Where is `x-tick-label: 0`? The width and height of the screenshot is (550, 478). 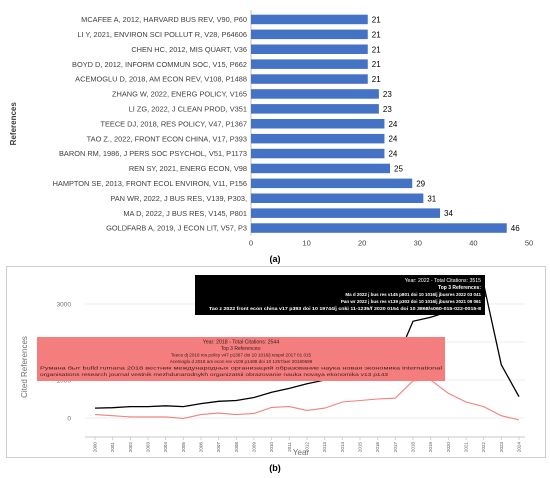
x-tick-label: 0 is located at coordinates (251, 243).